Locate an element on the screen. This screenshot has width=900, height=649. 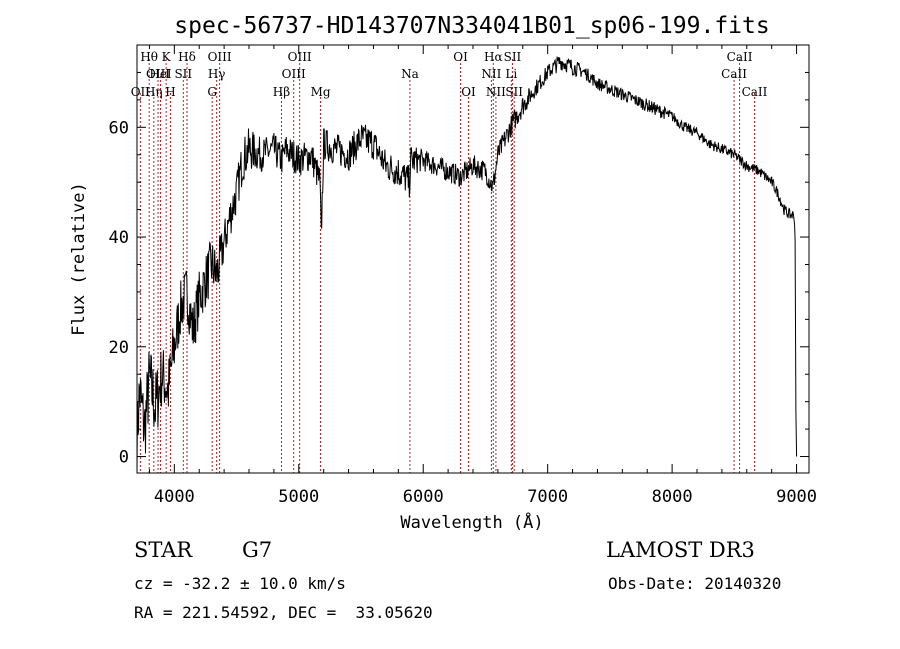
coordinates-text: RA = 221.54592, DEC = 33.05620 is located at coordinates (283, 612).